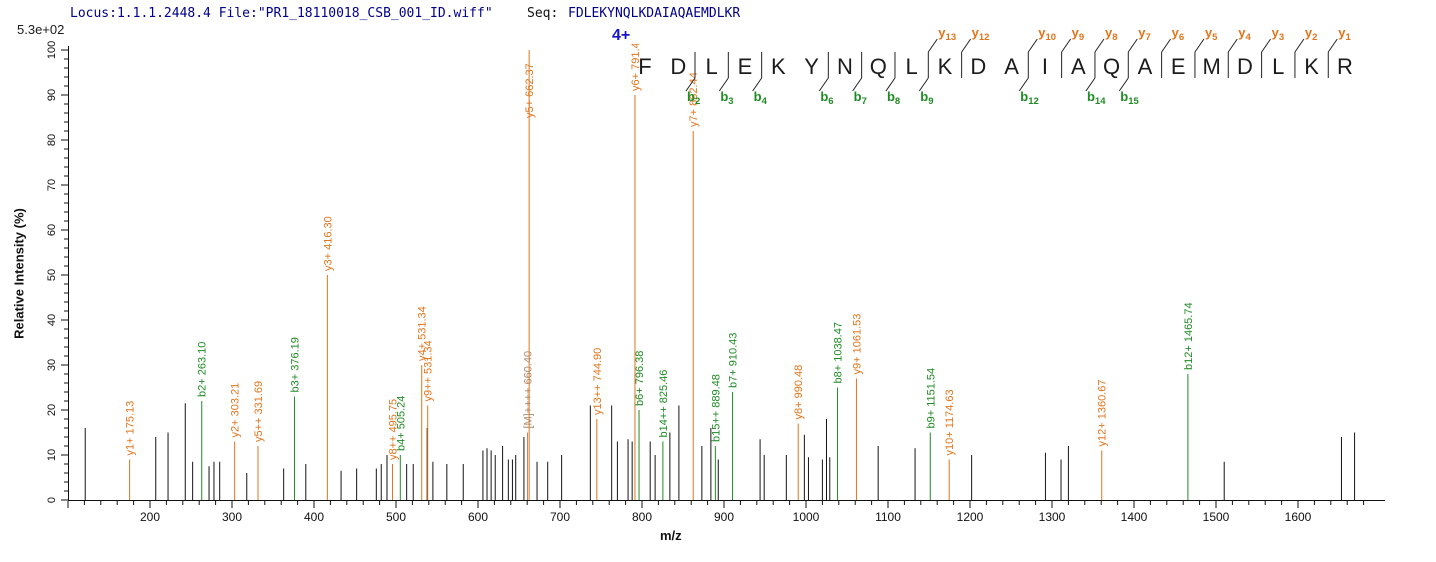 The height and width of the screenshot is (562, 1436). What do you see at coordinates (236, 410) in the screenshot?
I see `peak-label: y2+ 303.21` at bounding box center [236, 410].